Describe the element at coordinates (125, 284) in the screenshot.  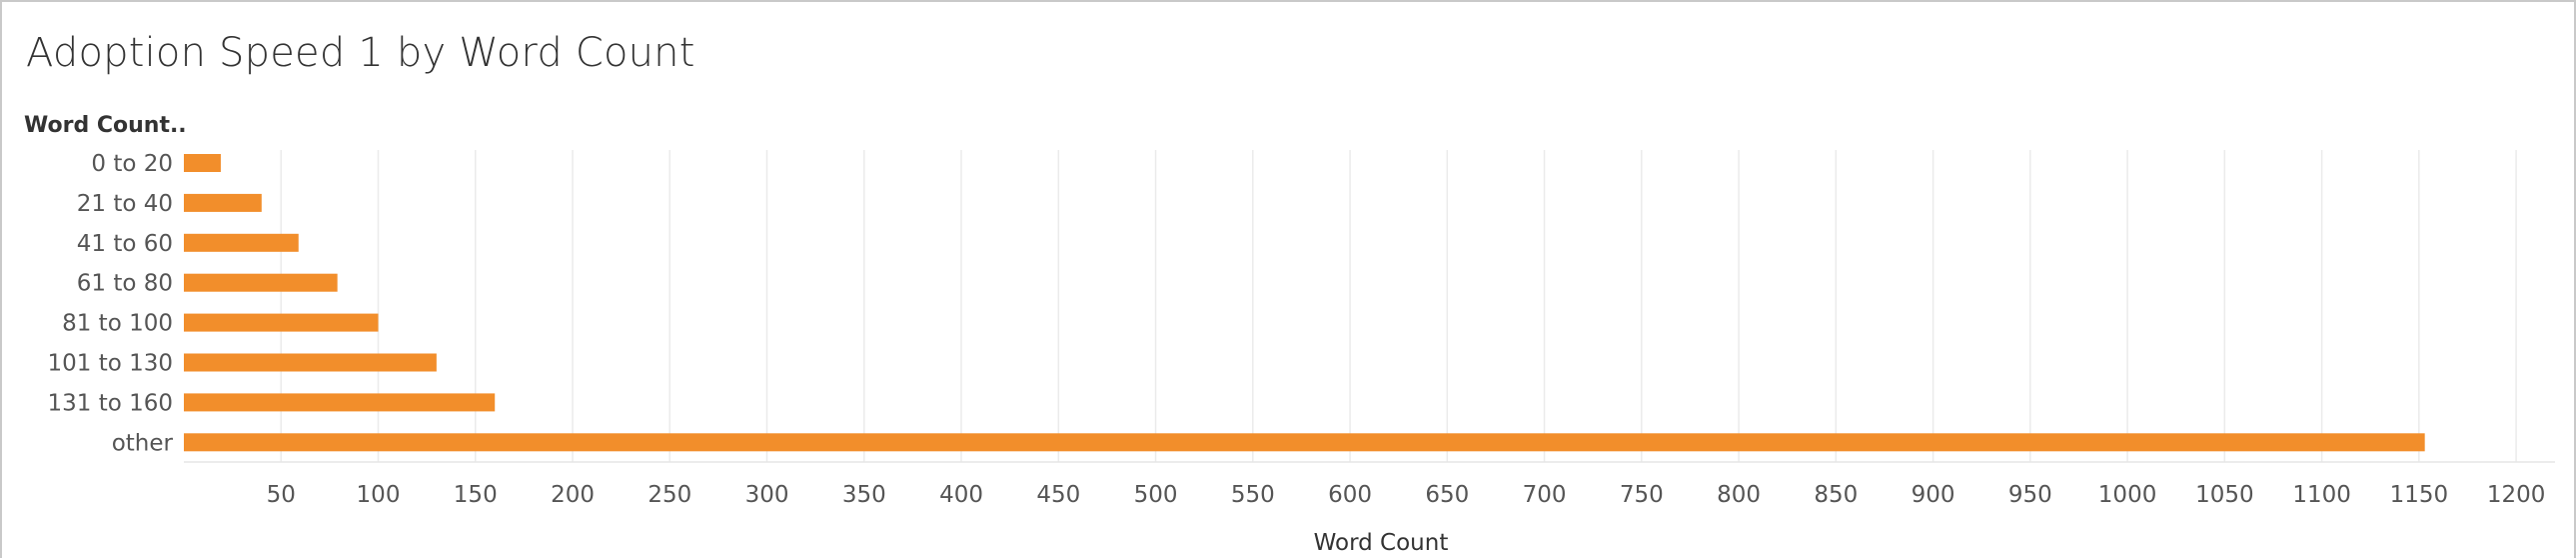
I see `category-label: 61 to 80` at that location.